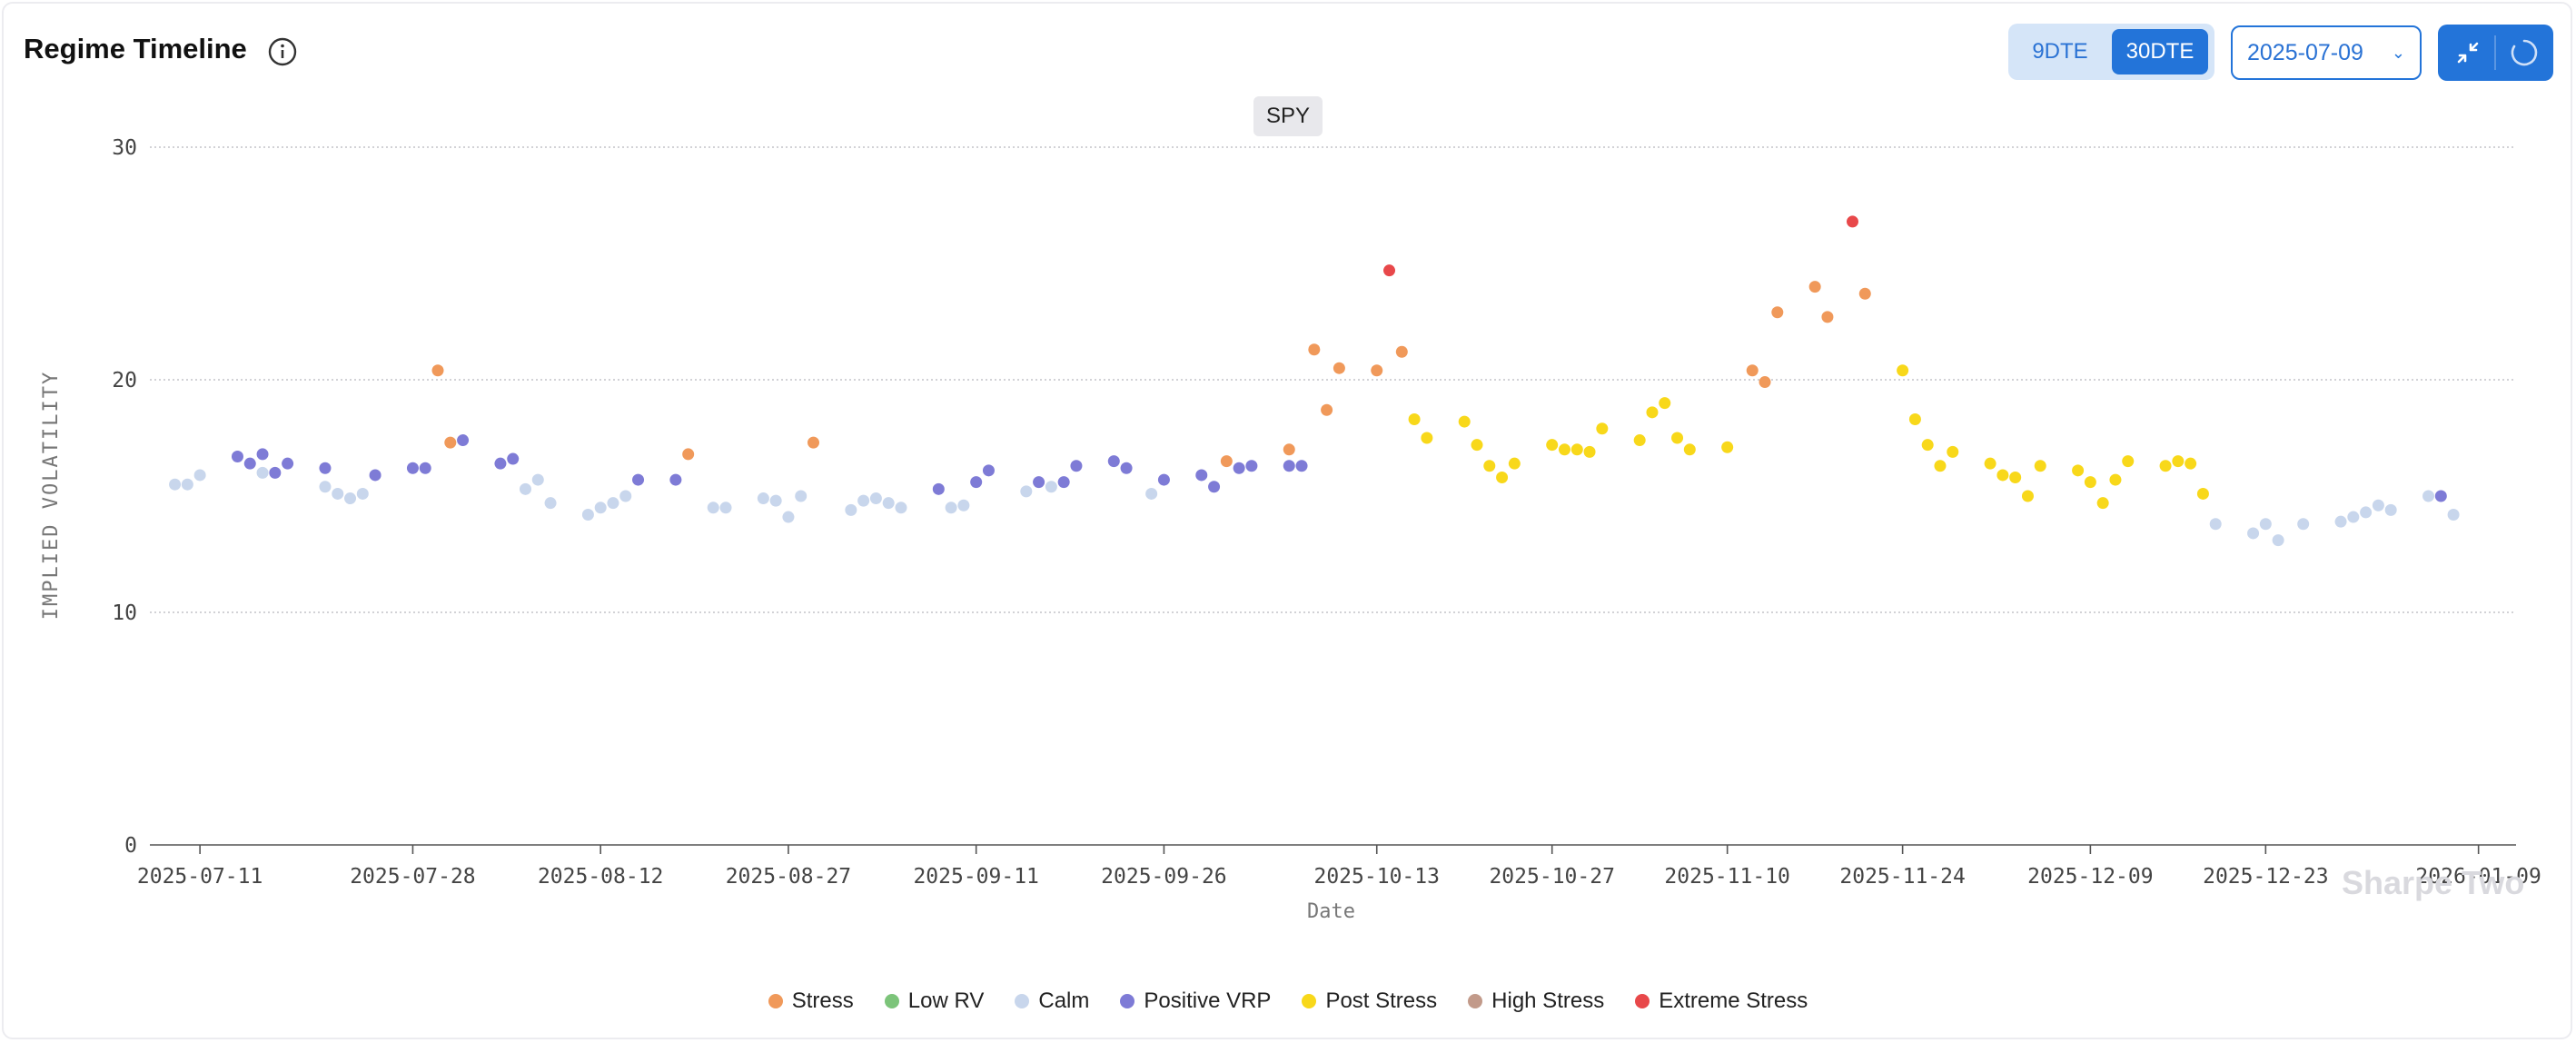  What do you see at coordinates (2305, 52) in the screenshot?
I see `date-select-value: 2025-07-09` at bounding box center [2305, 52].